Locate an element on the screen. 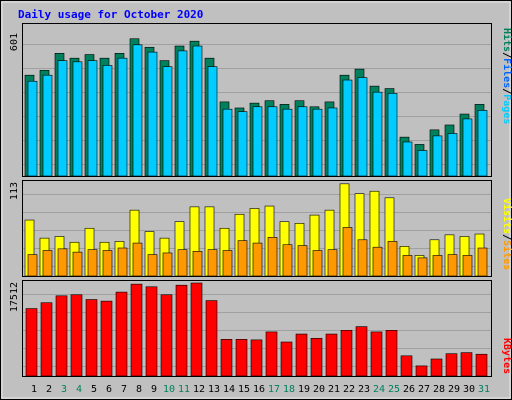 This screenshot has width=512, height=400. day-label: 7 is located at coordinates (124, 389).